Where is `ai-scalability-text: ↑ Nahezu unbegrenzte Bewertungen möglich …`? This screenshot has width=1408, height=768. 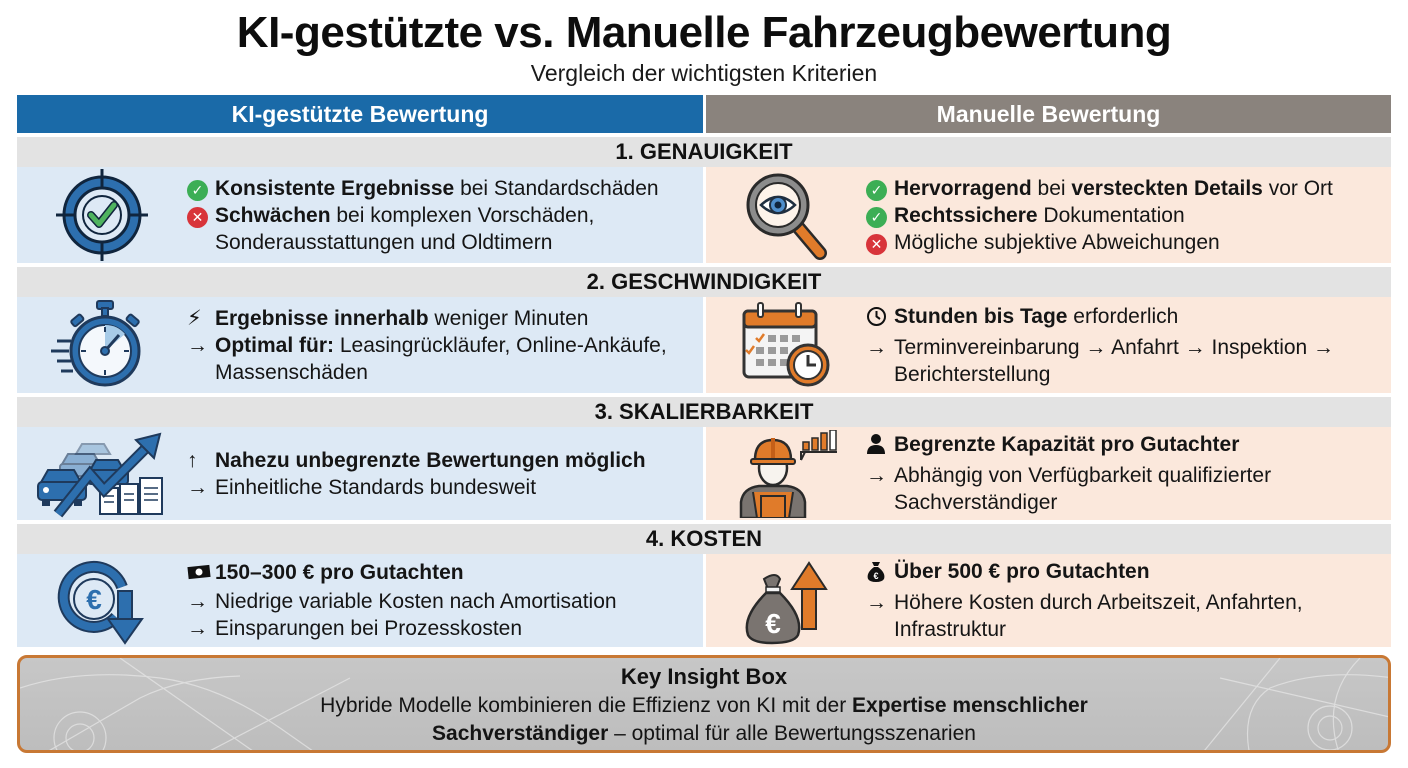
ai-scalability-text: ↑ Nahezu unbegrenzte Bewertungen möglich … is located at coordinates (416, 473).